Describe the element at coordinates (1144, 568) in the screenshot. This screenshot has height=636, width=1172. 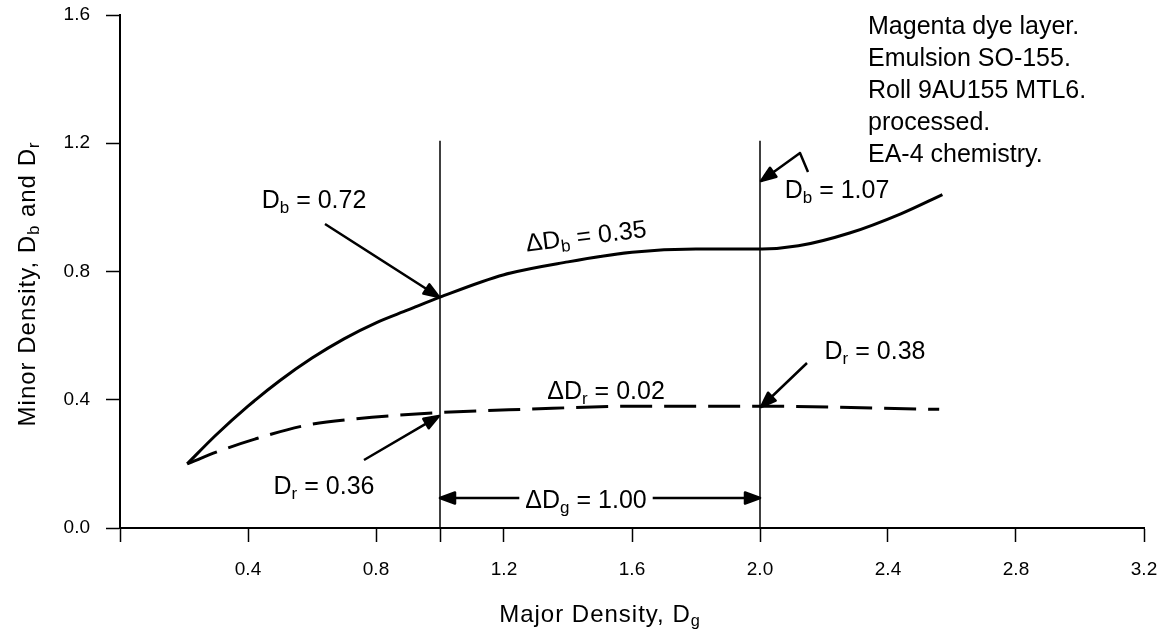
I see `x-tick-label: 3.2` at that location.